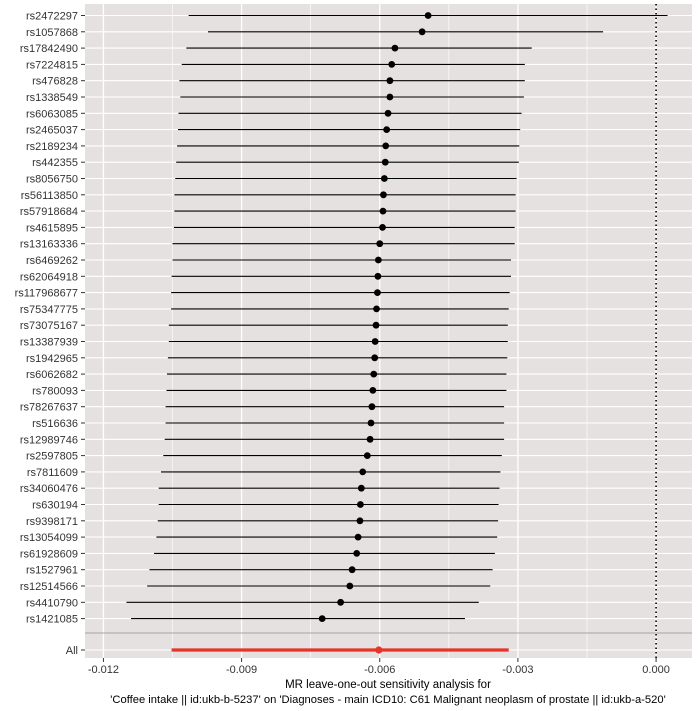  I want to click on point-rs13163336, so click(380, 244).